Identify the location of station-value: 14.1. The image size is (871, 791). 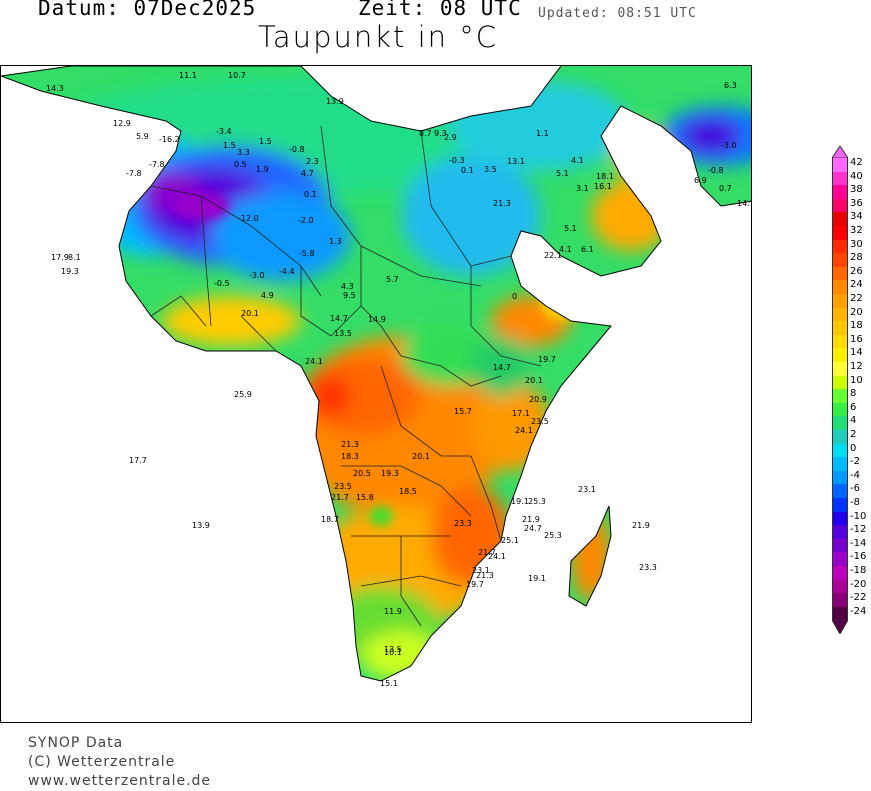
(744, 203).